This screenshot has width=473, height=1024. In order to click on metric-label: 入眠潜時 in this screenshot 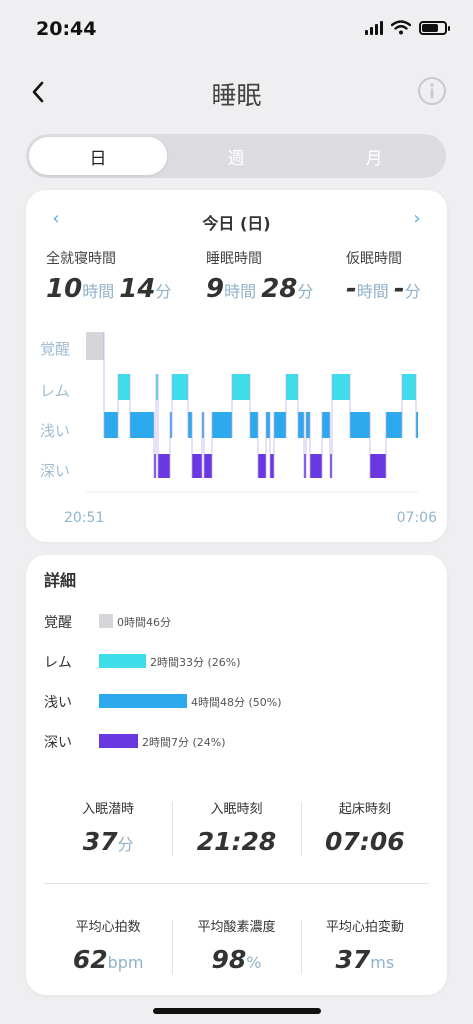, I will do `click(108, 809)`.